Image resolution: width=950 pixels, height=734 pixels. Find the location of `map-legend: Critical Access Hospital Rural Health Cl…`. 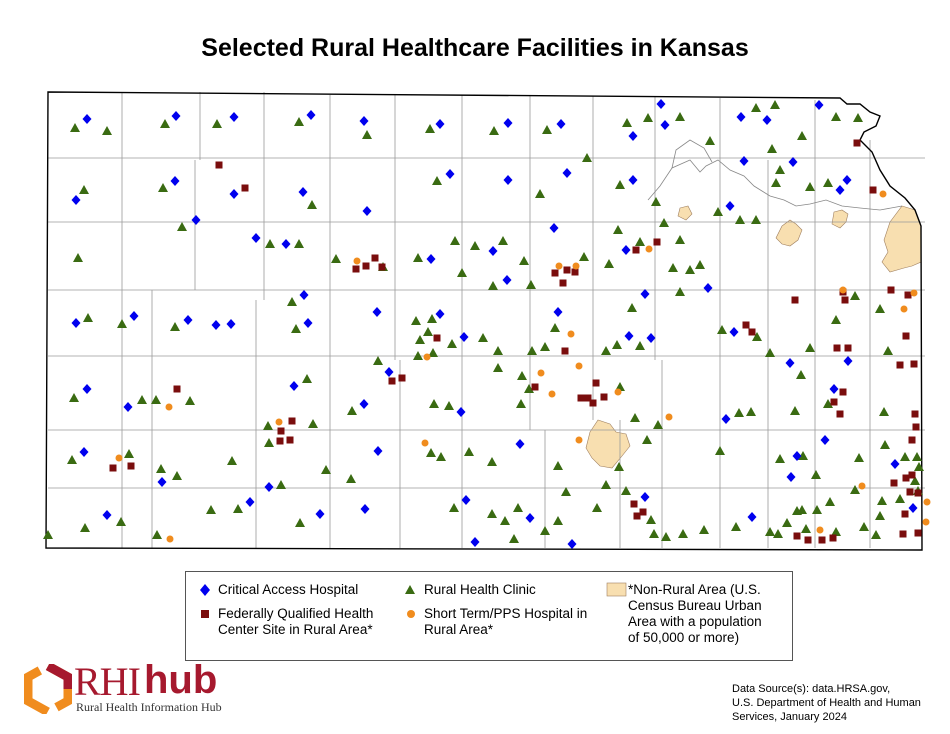

map-legend: Critical Access Hospital Rural Health Cl… is located at coordinates (489, 616).